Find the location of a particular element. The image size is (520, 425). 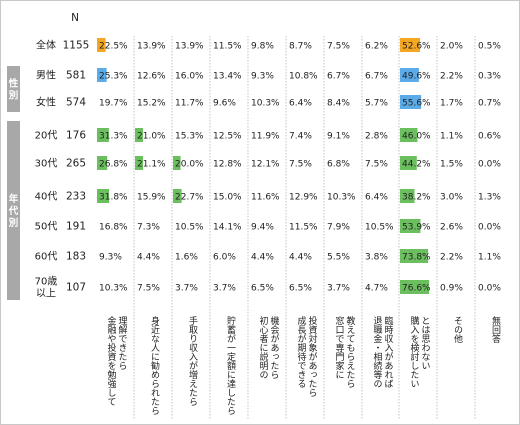

row-label: 女性 is located at coordinates (46, 102).